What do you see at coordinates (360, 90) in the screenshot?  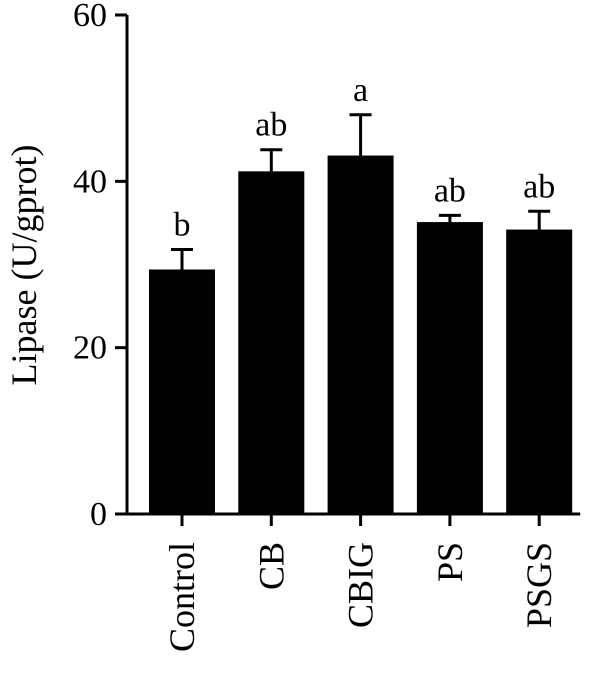 I see `significance-label-cbig: a` at bounding box center [360, 90].